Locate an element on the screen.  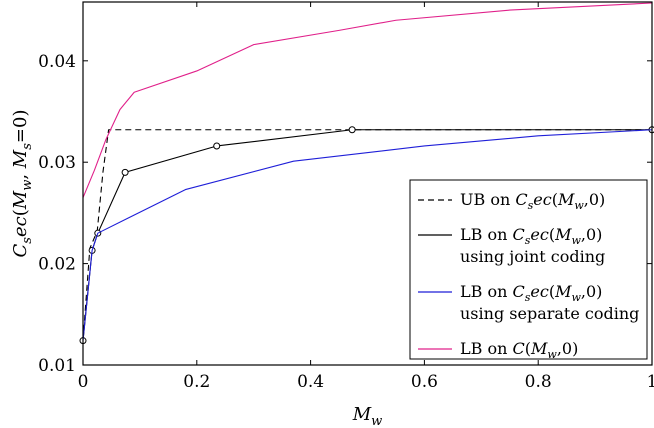
legend-entry-text: using separate coding is located at coordinates (549, 313).